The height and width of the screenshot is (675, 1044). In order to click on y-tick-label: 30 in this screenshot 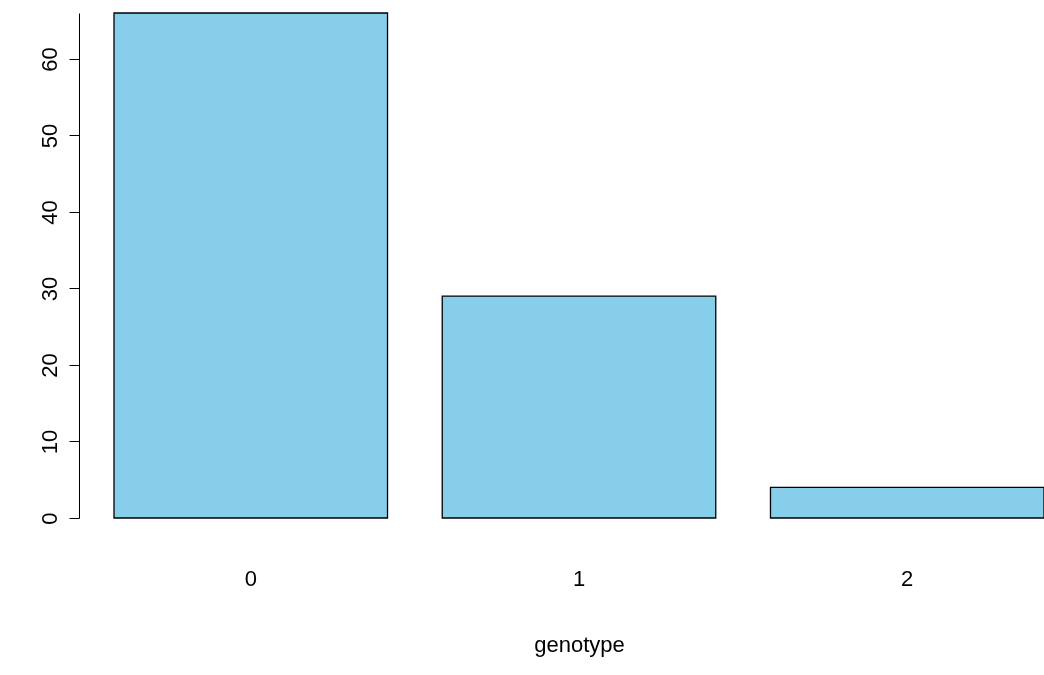, I will do `click(49, 289)`.